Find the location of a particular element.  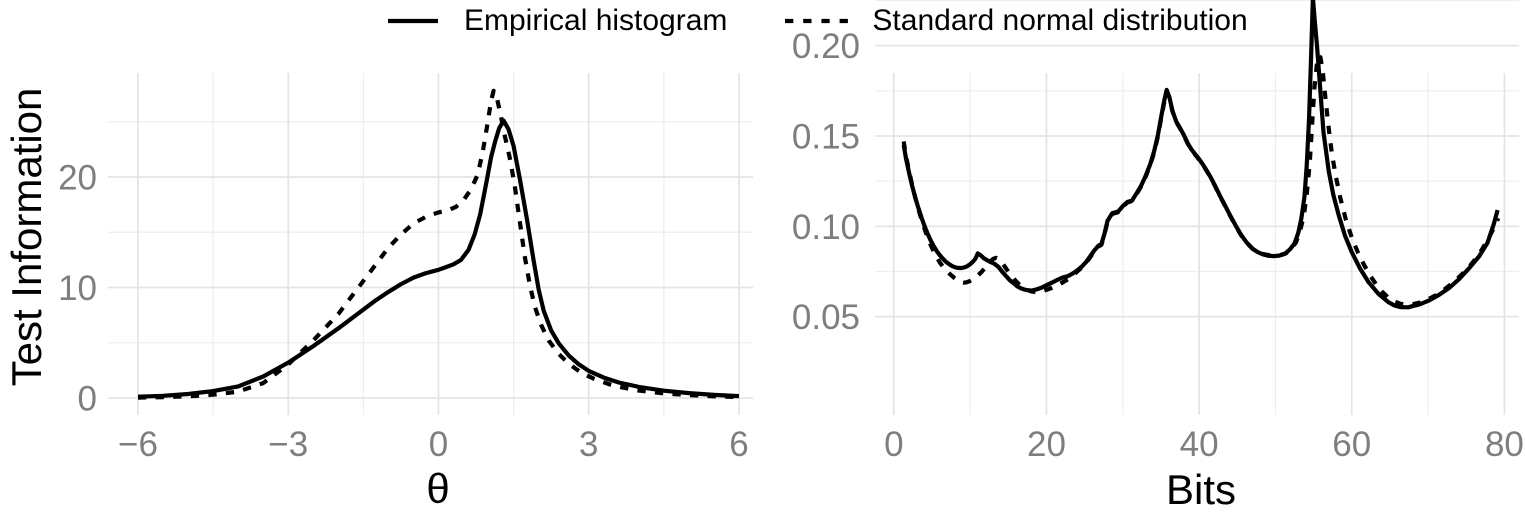

y-axis-title-left-panel: Test Information is located at coordinates (26, 237).